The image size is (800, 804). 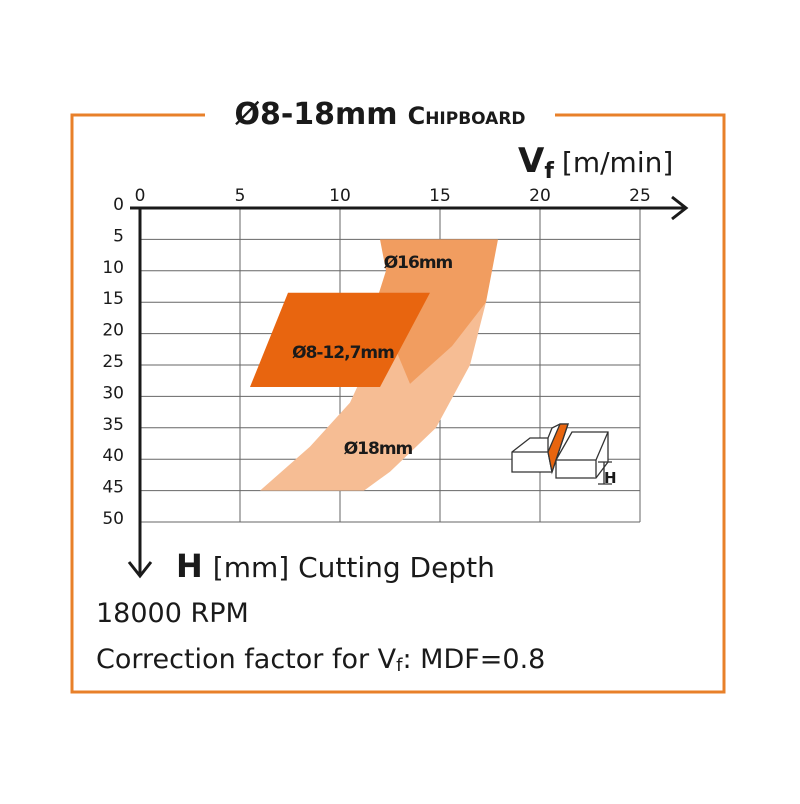 I want to click on note: Correction factor for Vf: MDF=0.8, so click(x=320, y=660).